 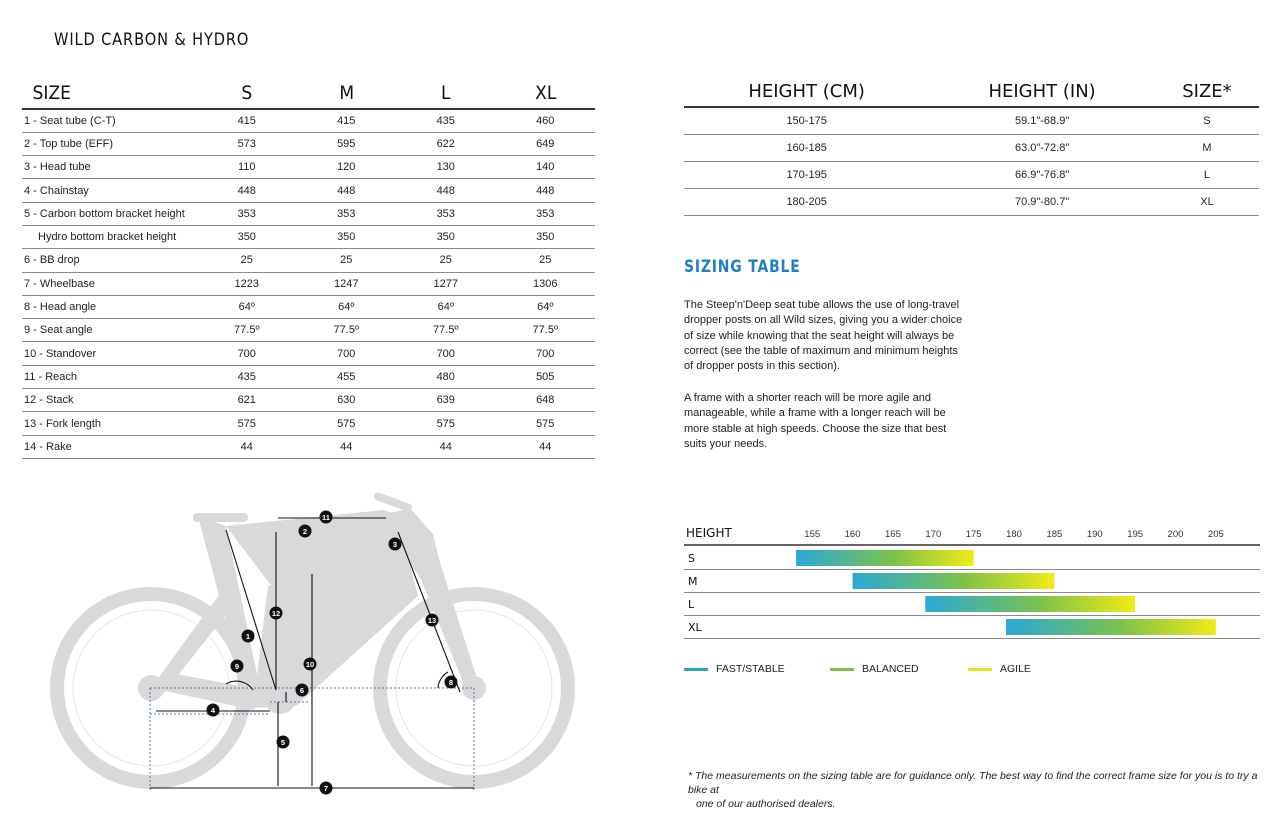 What do you see at coordinates (545, 377) in the screenshot?
I see `cell-value: 505` at bounding box center [545, 377].